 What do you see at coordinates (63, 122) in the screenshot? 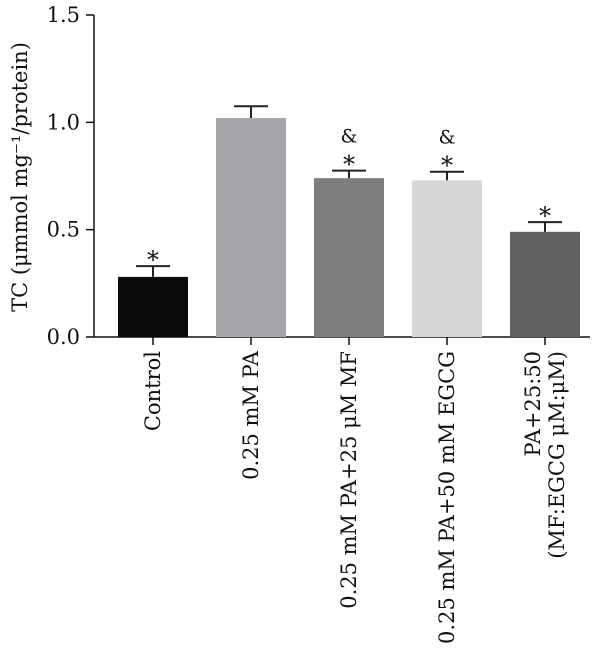
I see `y-tick-label: 1.0` at bounding box center [63, 122].